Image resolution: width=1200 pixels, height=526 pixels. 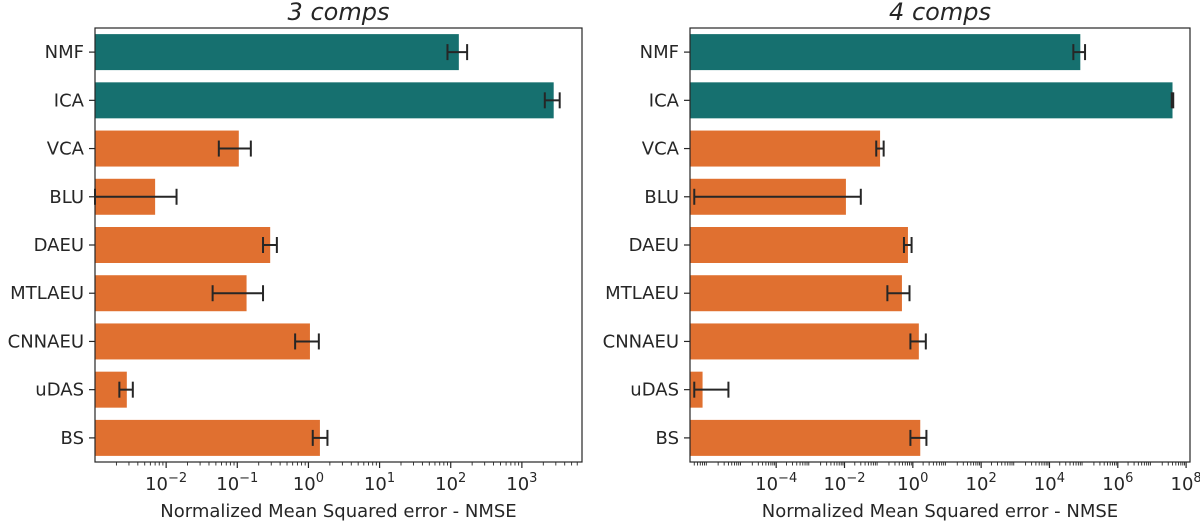 I want to click on x-tick-label: 10⁸, so click(x=1185, y=483).